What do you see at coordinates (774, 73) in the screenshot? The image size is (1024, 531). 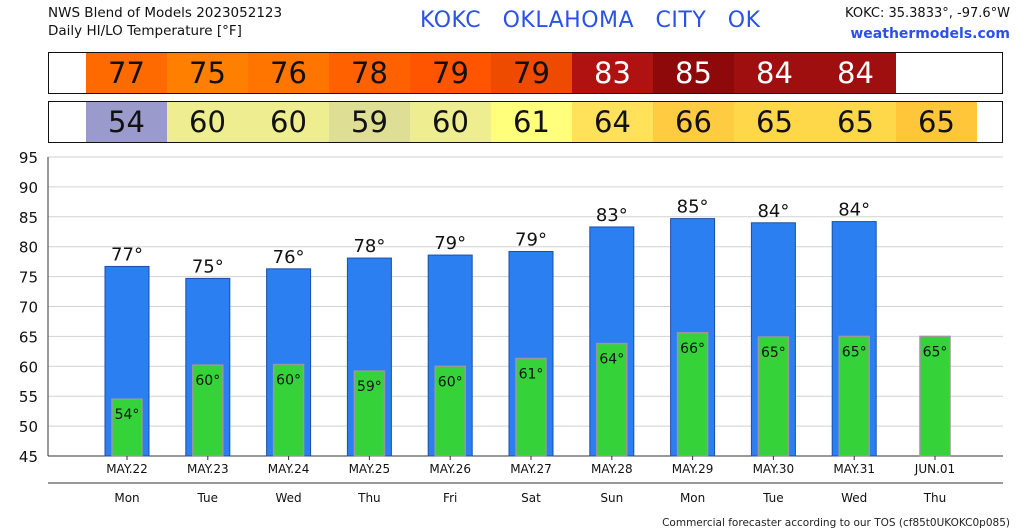 I see `high-strip-cell-8: 84` at bounding box center [774, 73].